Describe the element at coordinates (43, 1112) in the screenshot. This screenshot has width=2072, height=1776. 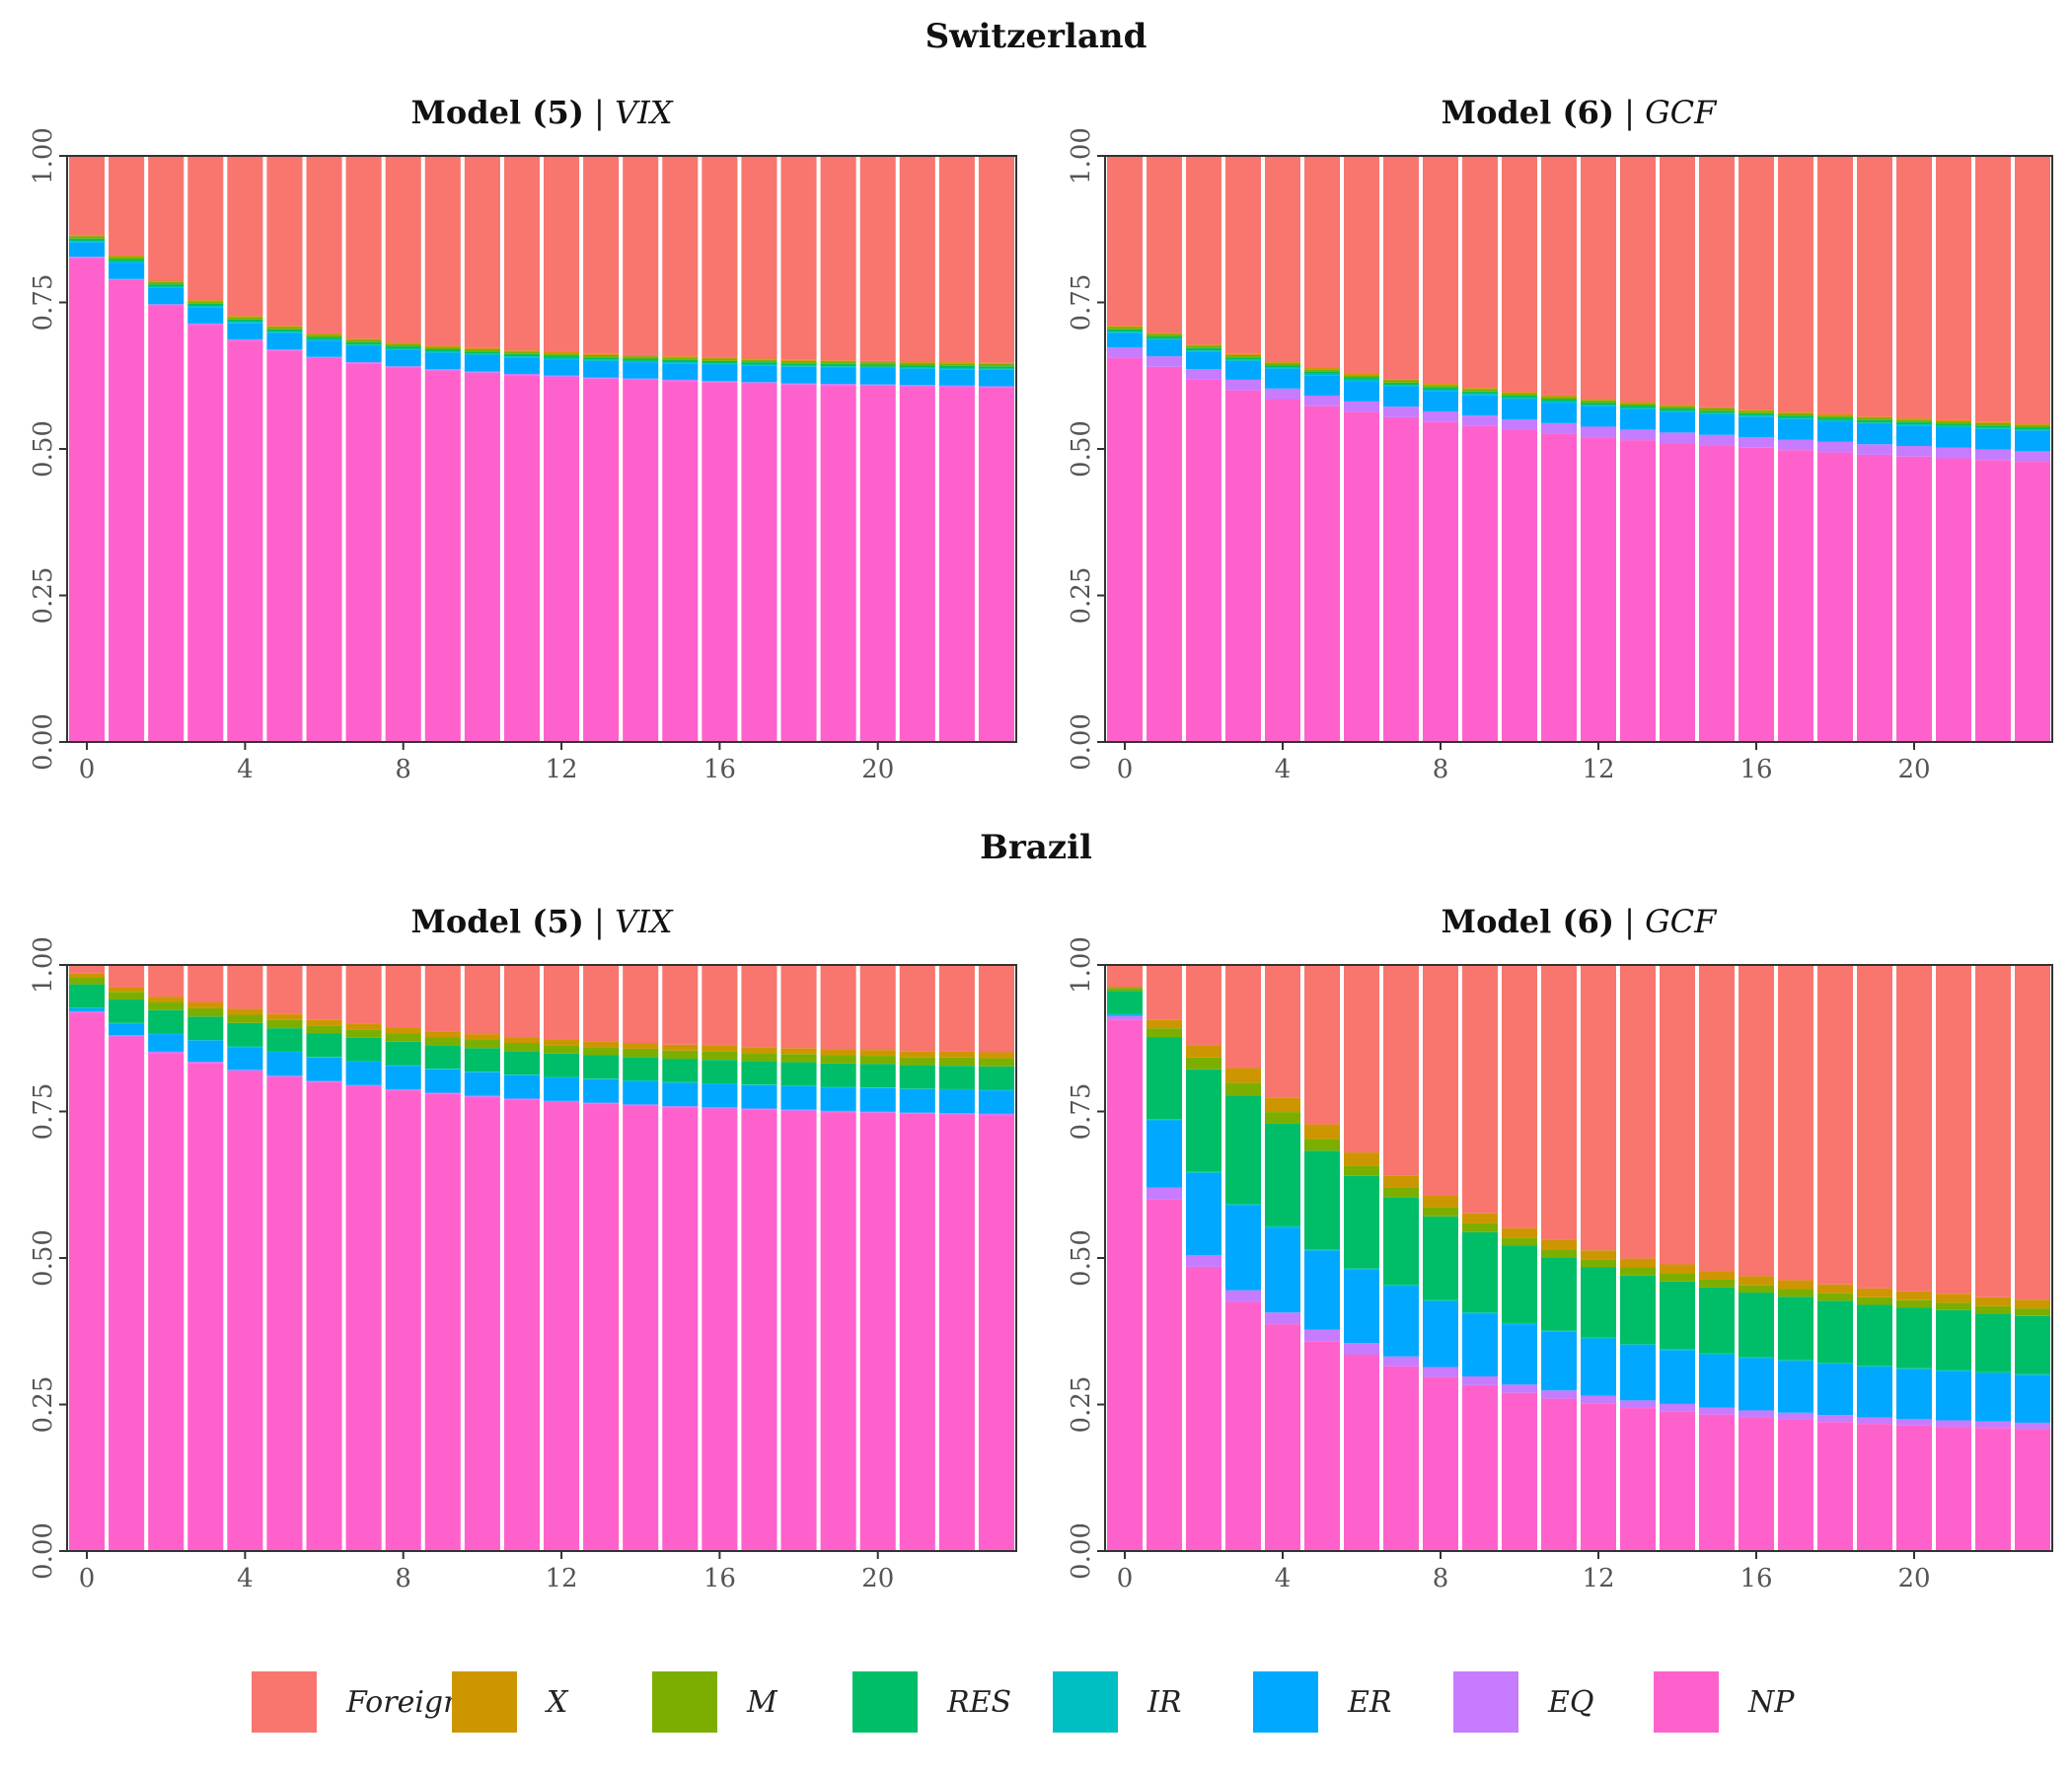
I see `y-tick-label: 0.75` at that location.